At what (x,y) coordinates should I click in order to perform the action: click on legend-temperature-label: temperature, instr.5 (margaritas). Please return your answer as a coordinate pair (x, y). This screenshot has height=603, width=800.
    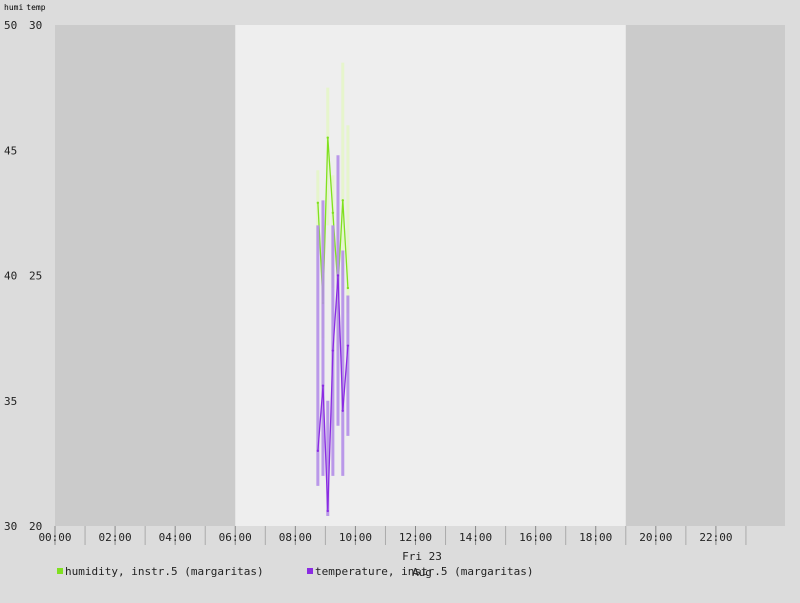
    Looking at the image, I should click on (424, 571).